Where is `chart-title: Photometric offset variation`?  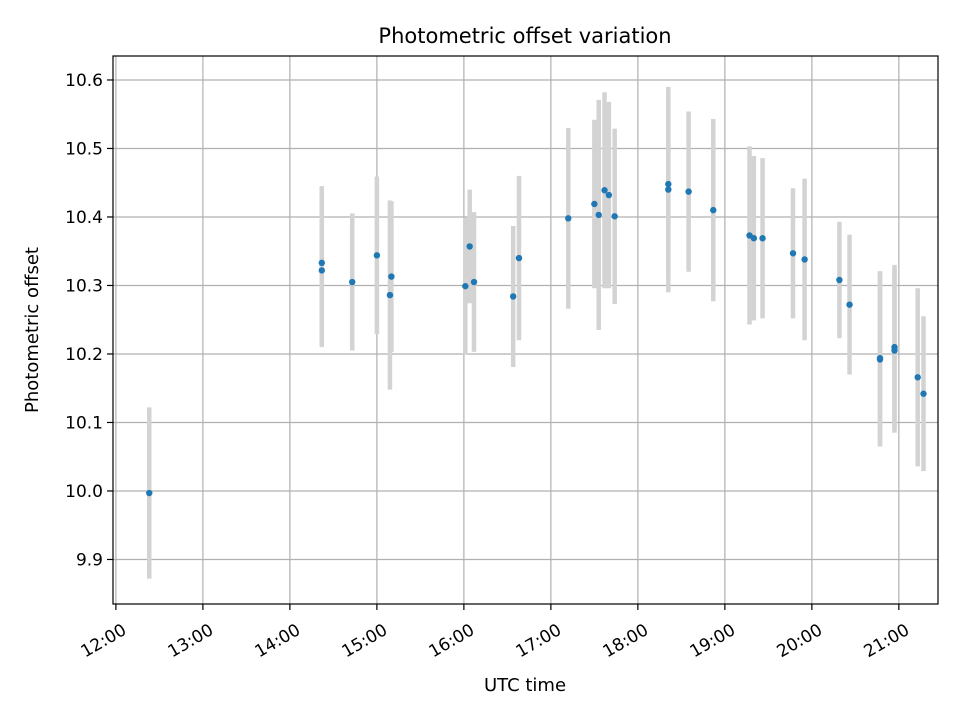 chart-title: Photometric offset variation is located at coordinates (524, 36).